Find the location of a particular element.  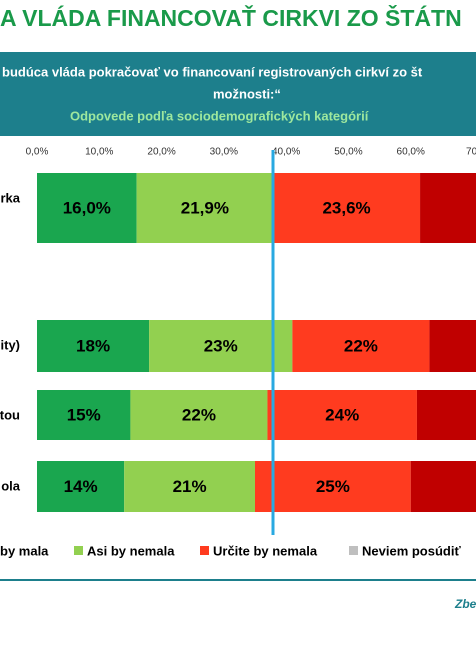

value-label: 23,6% is located at coordinates (346, 207).